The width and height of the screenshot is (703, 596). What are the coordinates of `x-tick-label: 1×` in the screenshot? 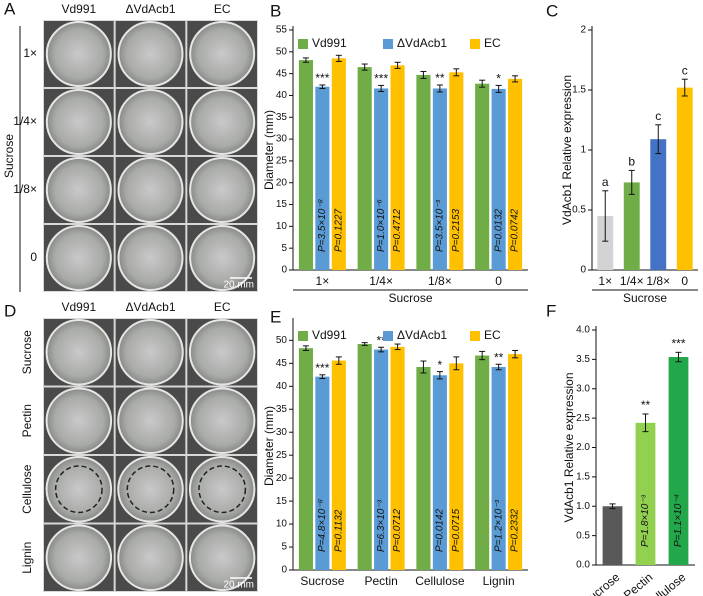 It's located at (605, 281).